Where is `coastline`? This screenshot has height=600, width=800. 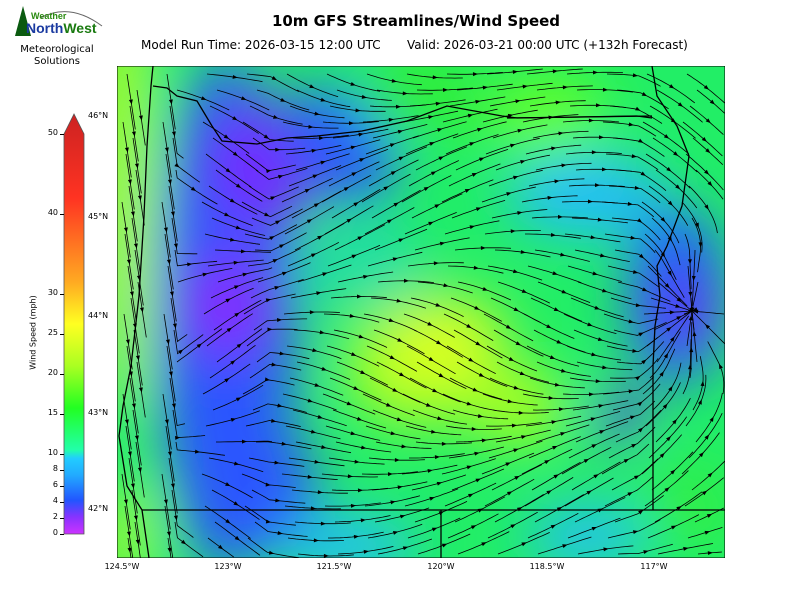 coastline is located at coordinates (136, 312).